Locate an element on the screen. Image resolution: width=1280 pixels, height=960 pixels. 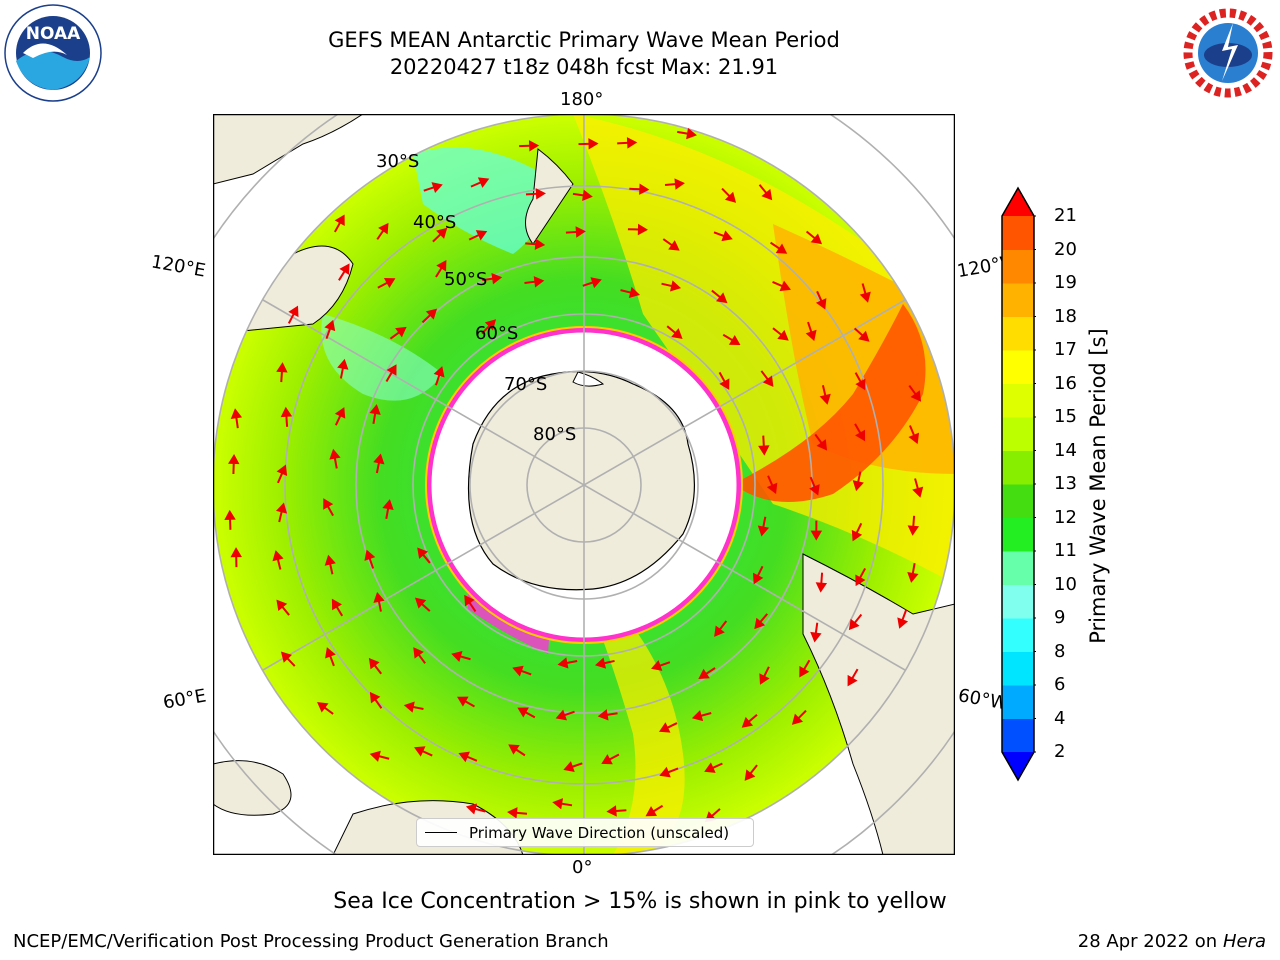
footer-date-text: 28 Apr 2022 on is located at coordinates (1147, 941).